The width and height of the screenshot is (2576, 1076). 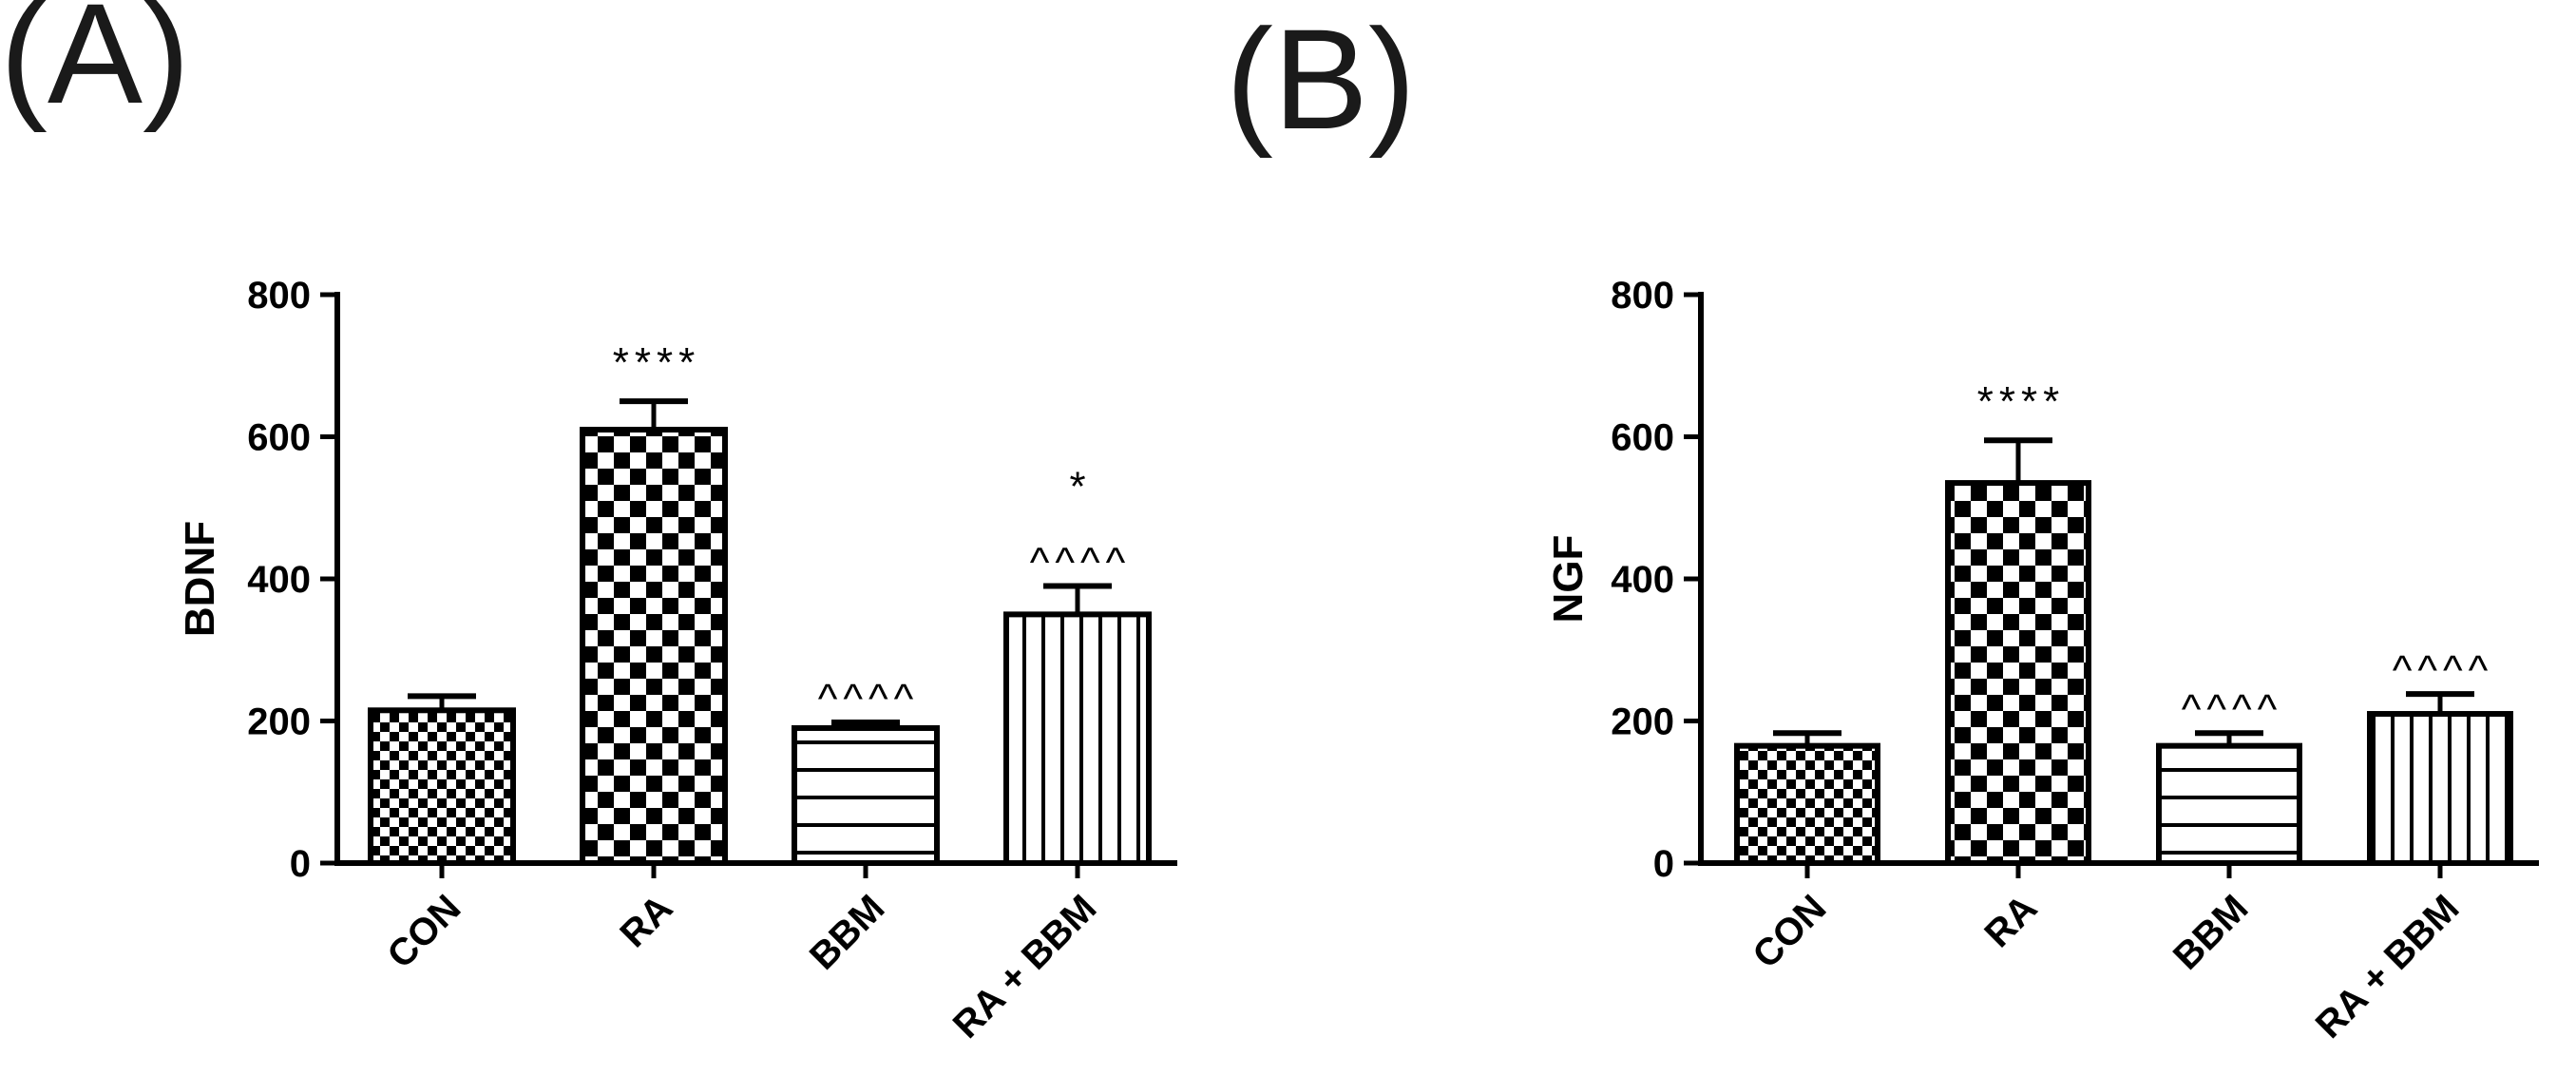 What do you see at coordinates (200, 579) in the screenshot?
I see `y-axis-title: BDNF` at bounding box center [200, 579].